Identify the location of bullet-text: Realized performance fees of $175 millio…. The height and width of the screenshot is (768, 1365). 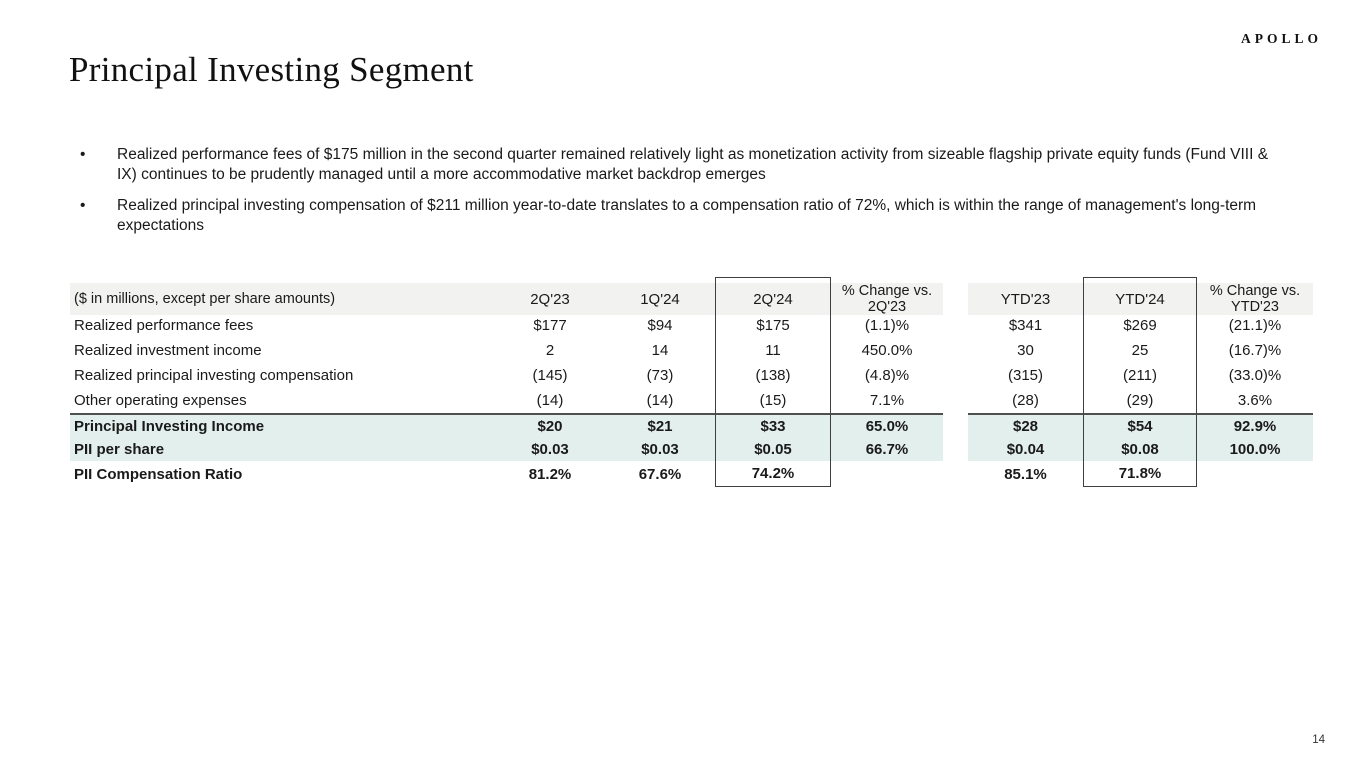
(693, 164).